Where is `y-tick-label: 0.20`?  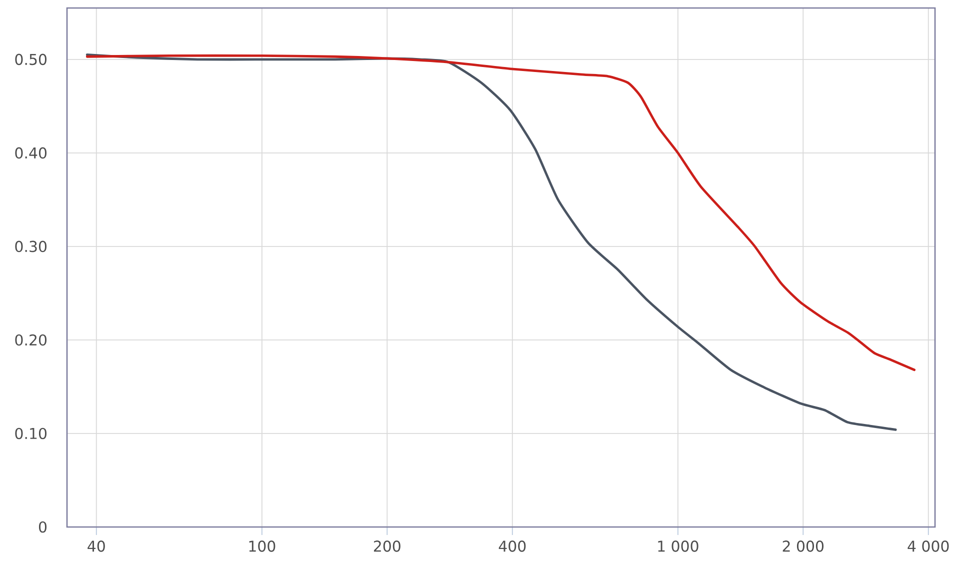 y-tick-label: 0.20 is located at coordinates (30, 340).